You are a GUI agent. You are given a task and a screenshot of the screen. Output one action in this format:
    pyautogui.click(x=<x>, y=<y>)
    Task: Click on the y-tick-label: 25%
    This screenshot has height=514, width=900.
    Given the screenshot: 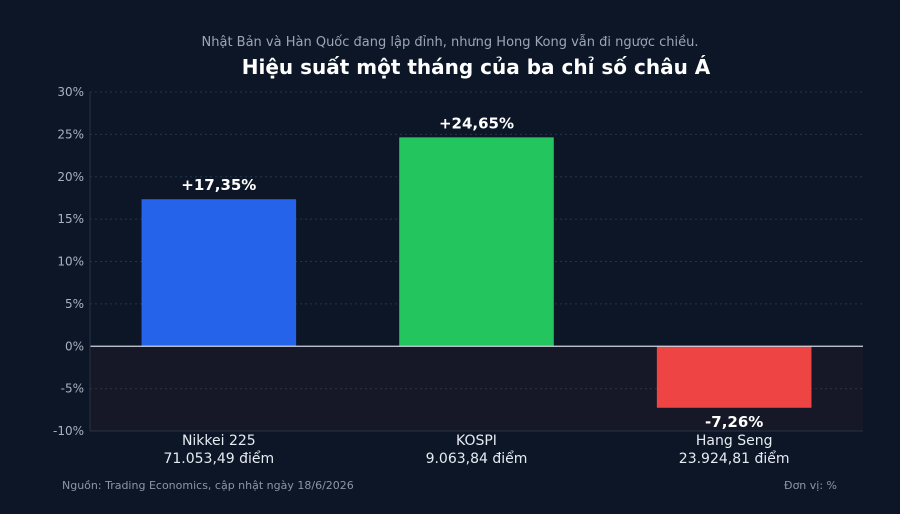 What is the action you would take?
    pyautogui.click(x=70, y=134)
    